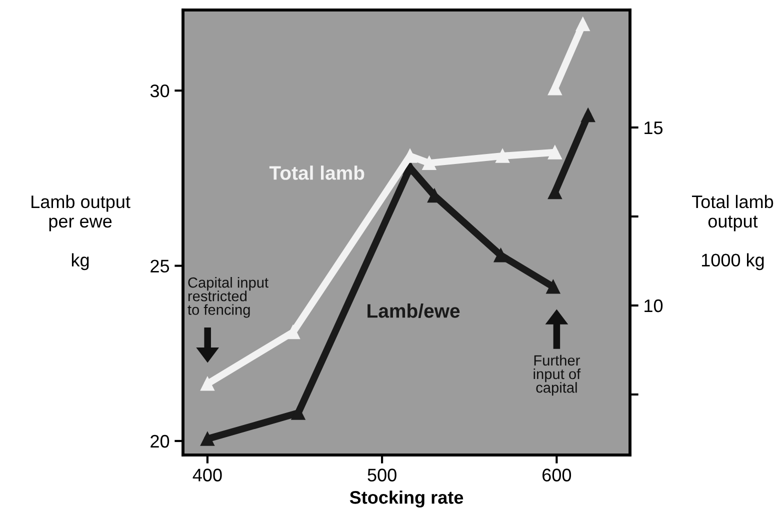 This screenshot has width=774, height=516. I want to click on text: Lamb output per ewe kg, so click(81, 232).